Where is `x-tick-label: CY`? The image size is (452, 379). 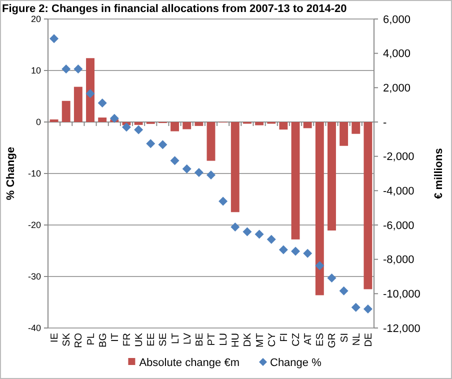 x-tick-label: CY is located at coordinates (272, 339).